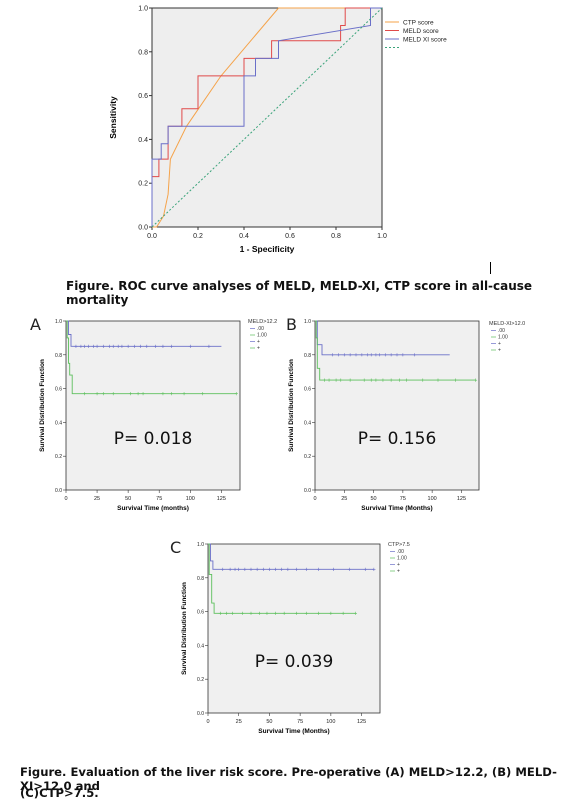  What do you see at coordinates (397, 405) in the screenshot?
I see `plot-area` at bounding box center [397, 405].